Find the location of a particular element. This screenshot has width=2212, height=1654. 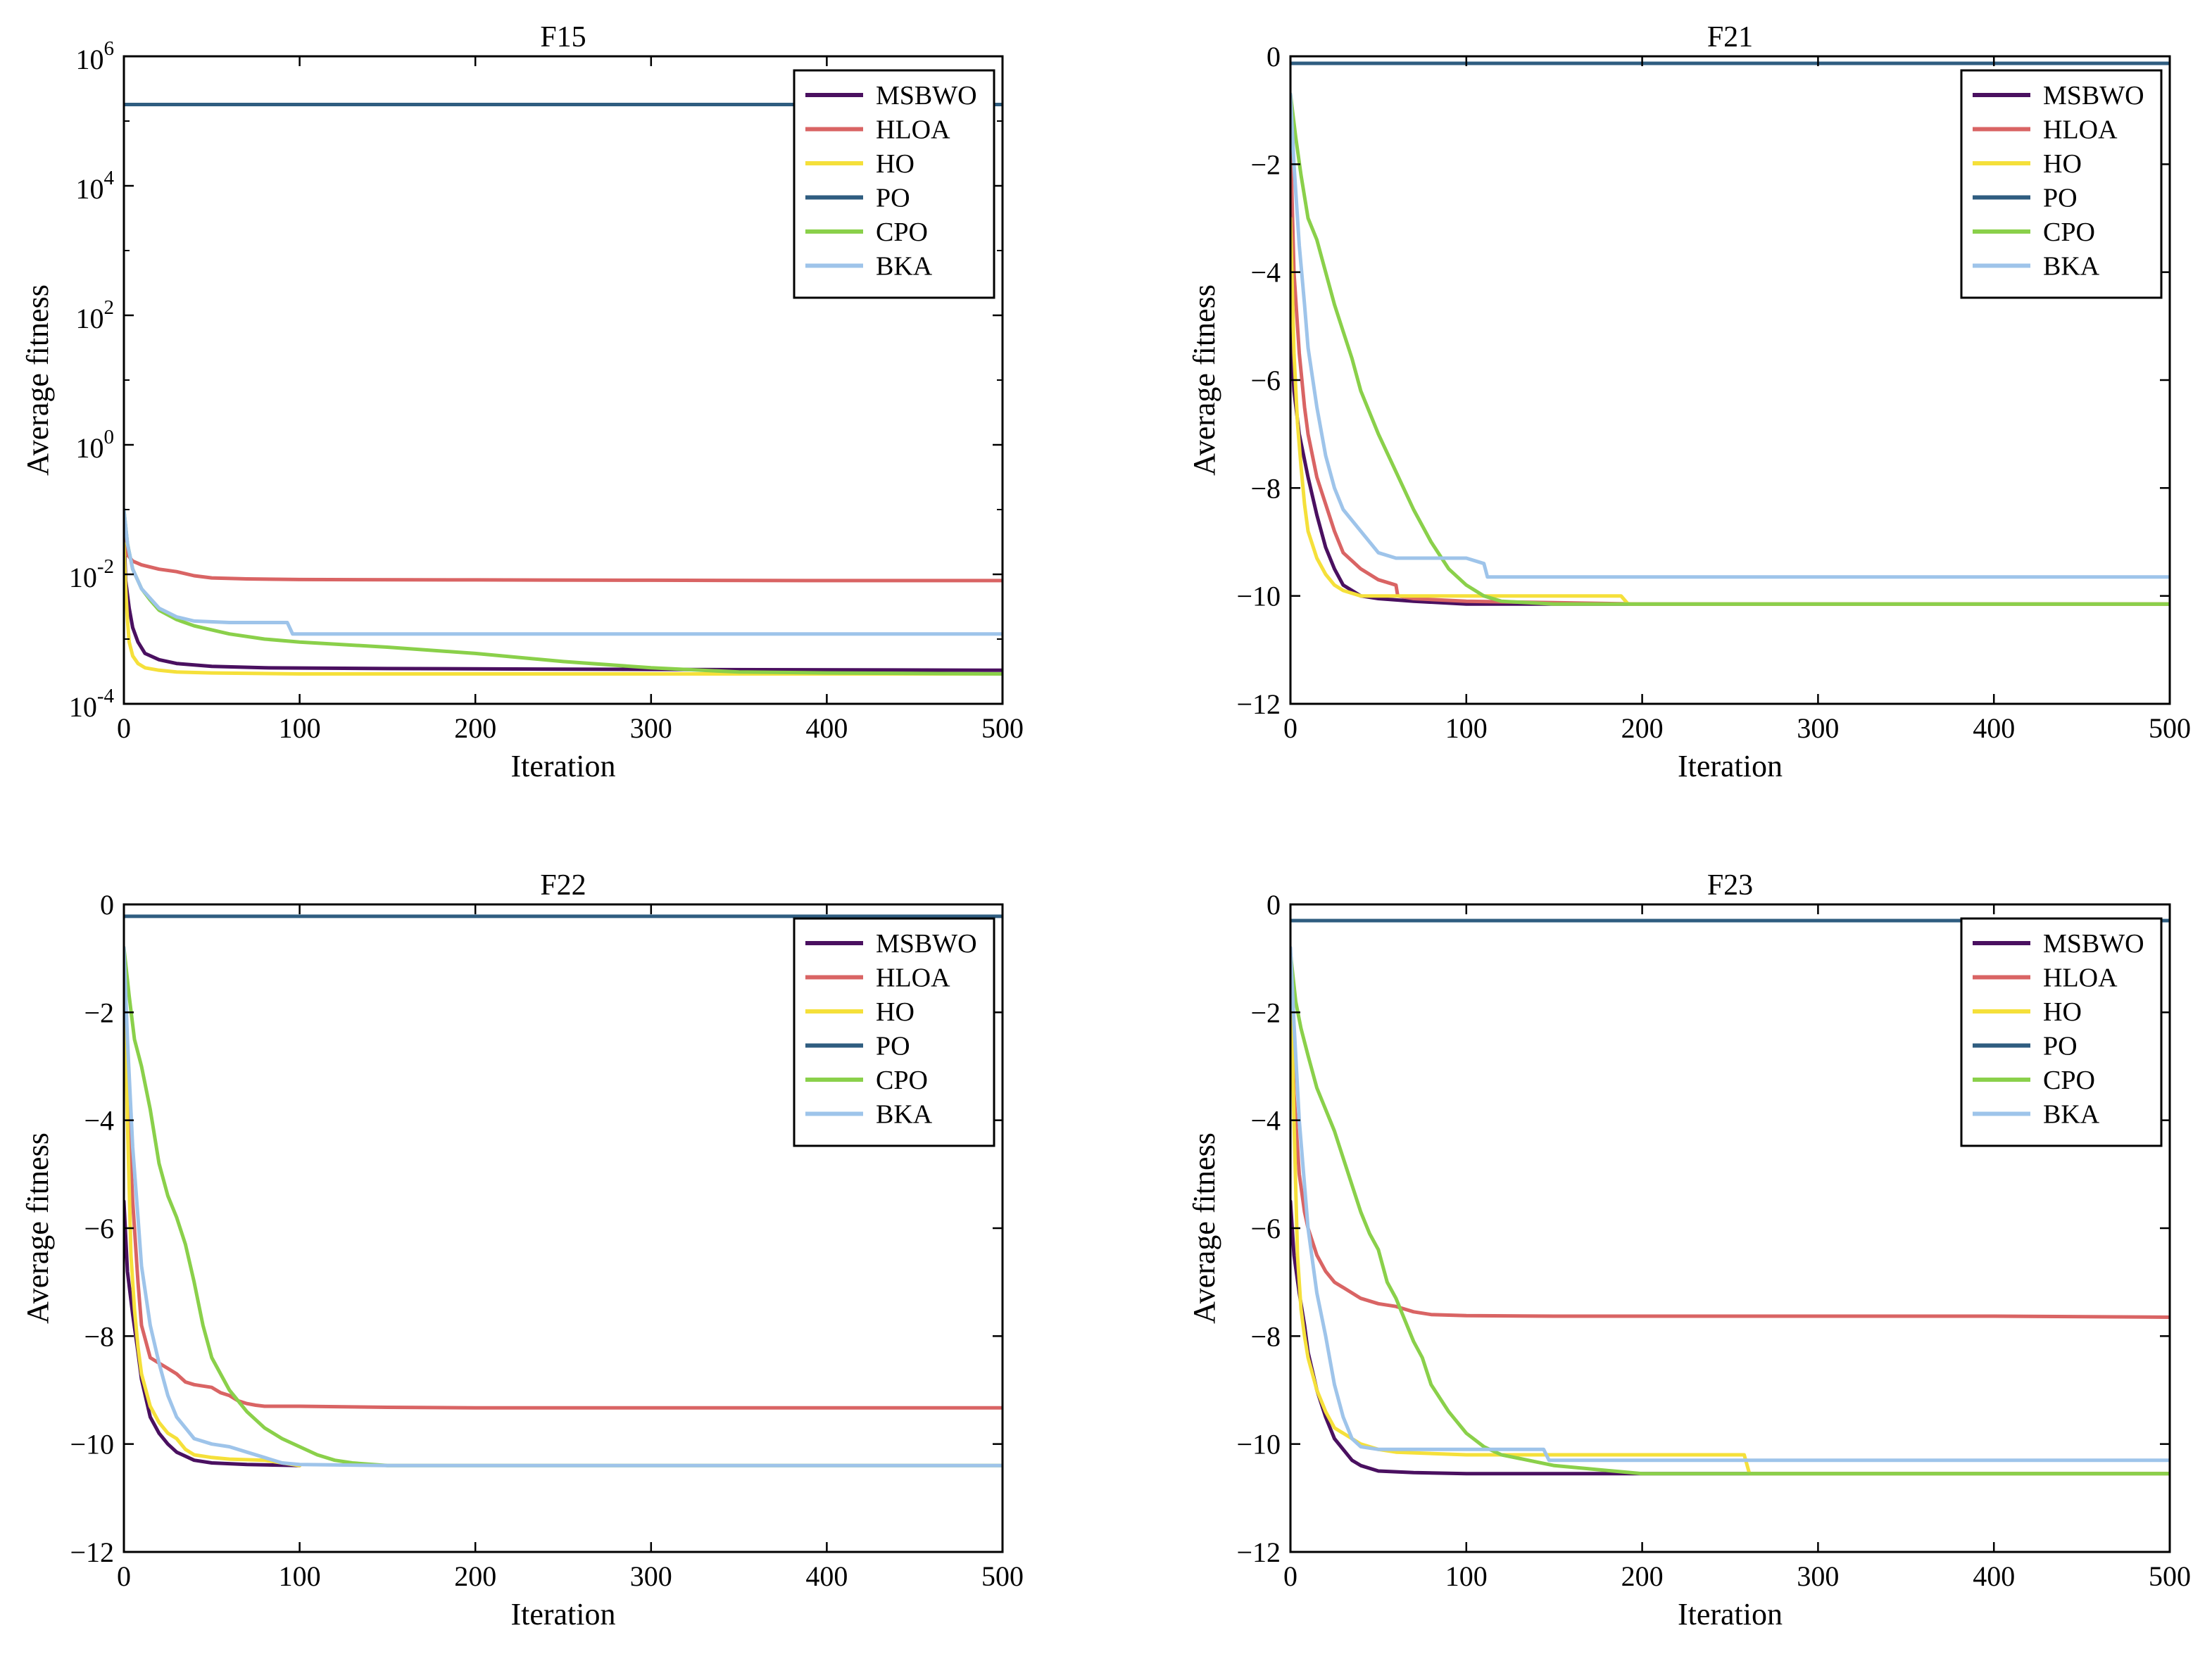

y-tick-label: 10⁶ is located at coordinates (96, 56).